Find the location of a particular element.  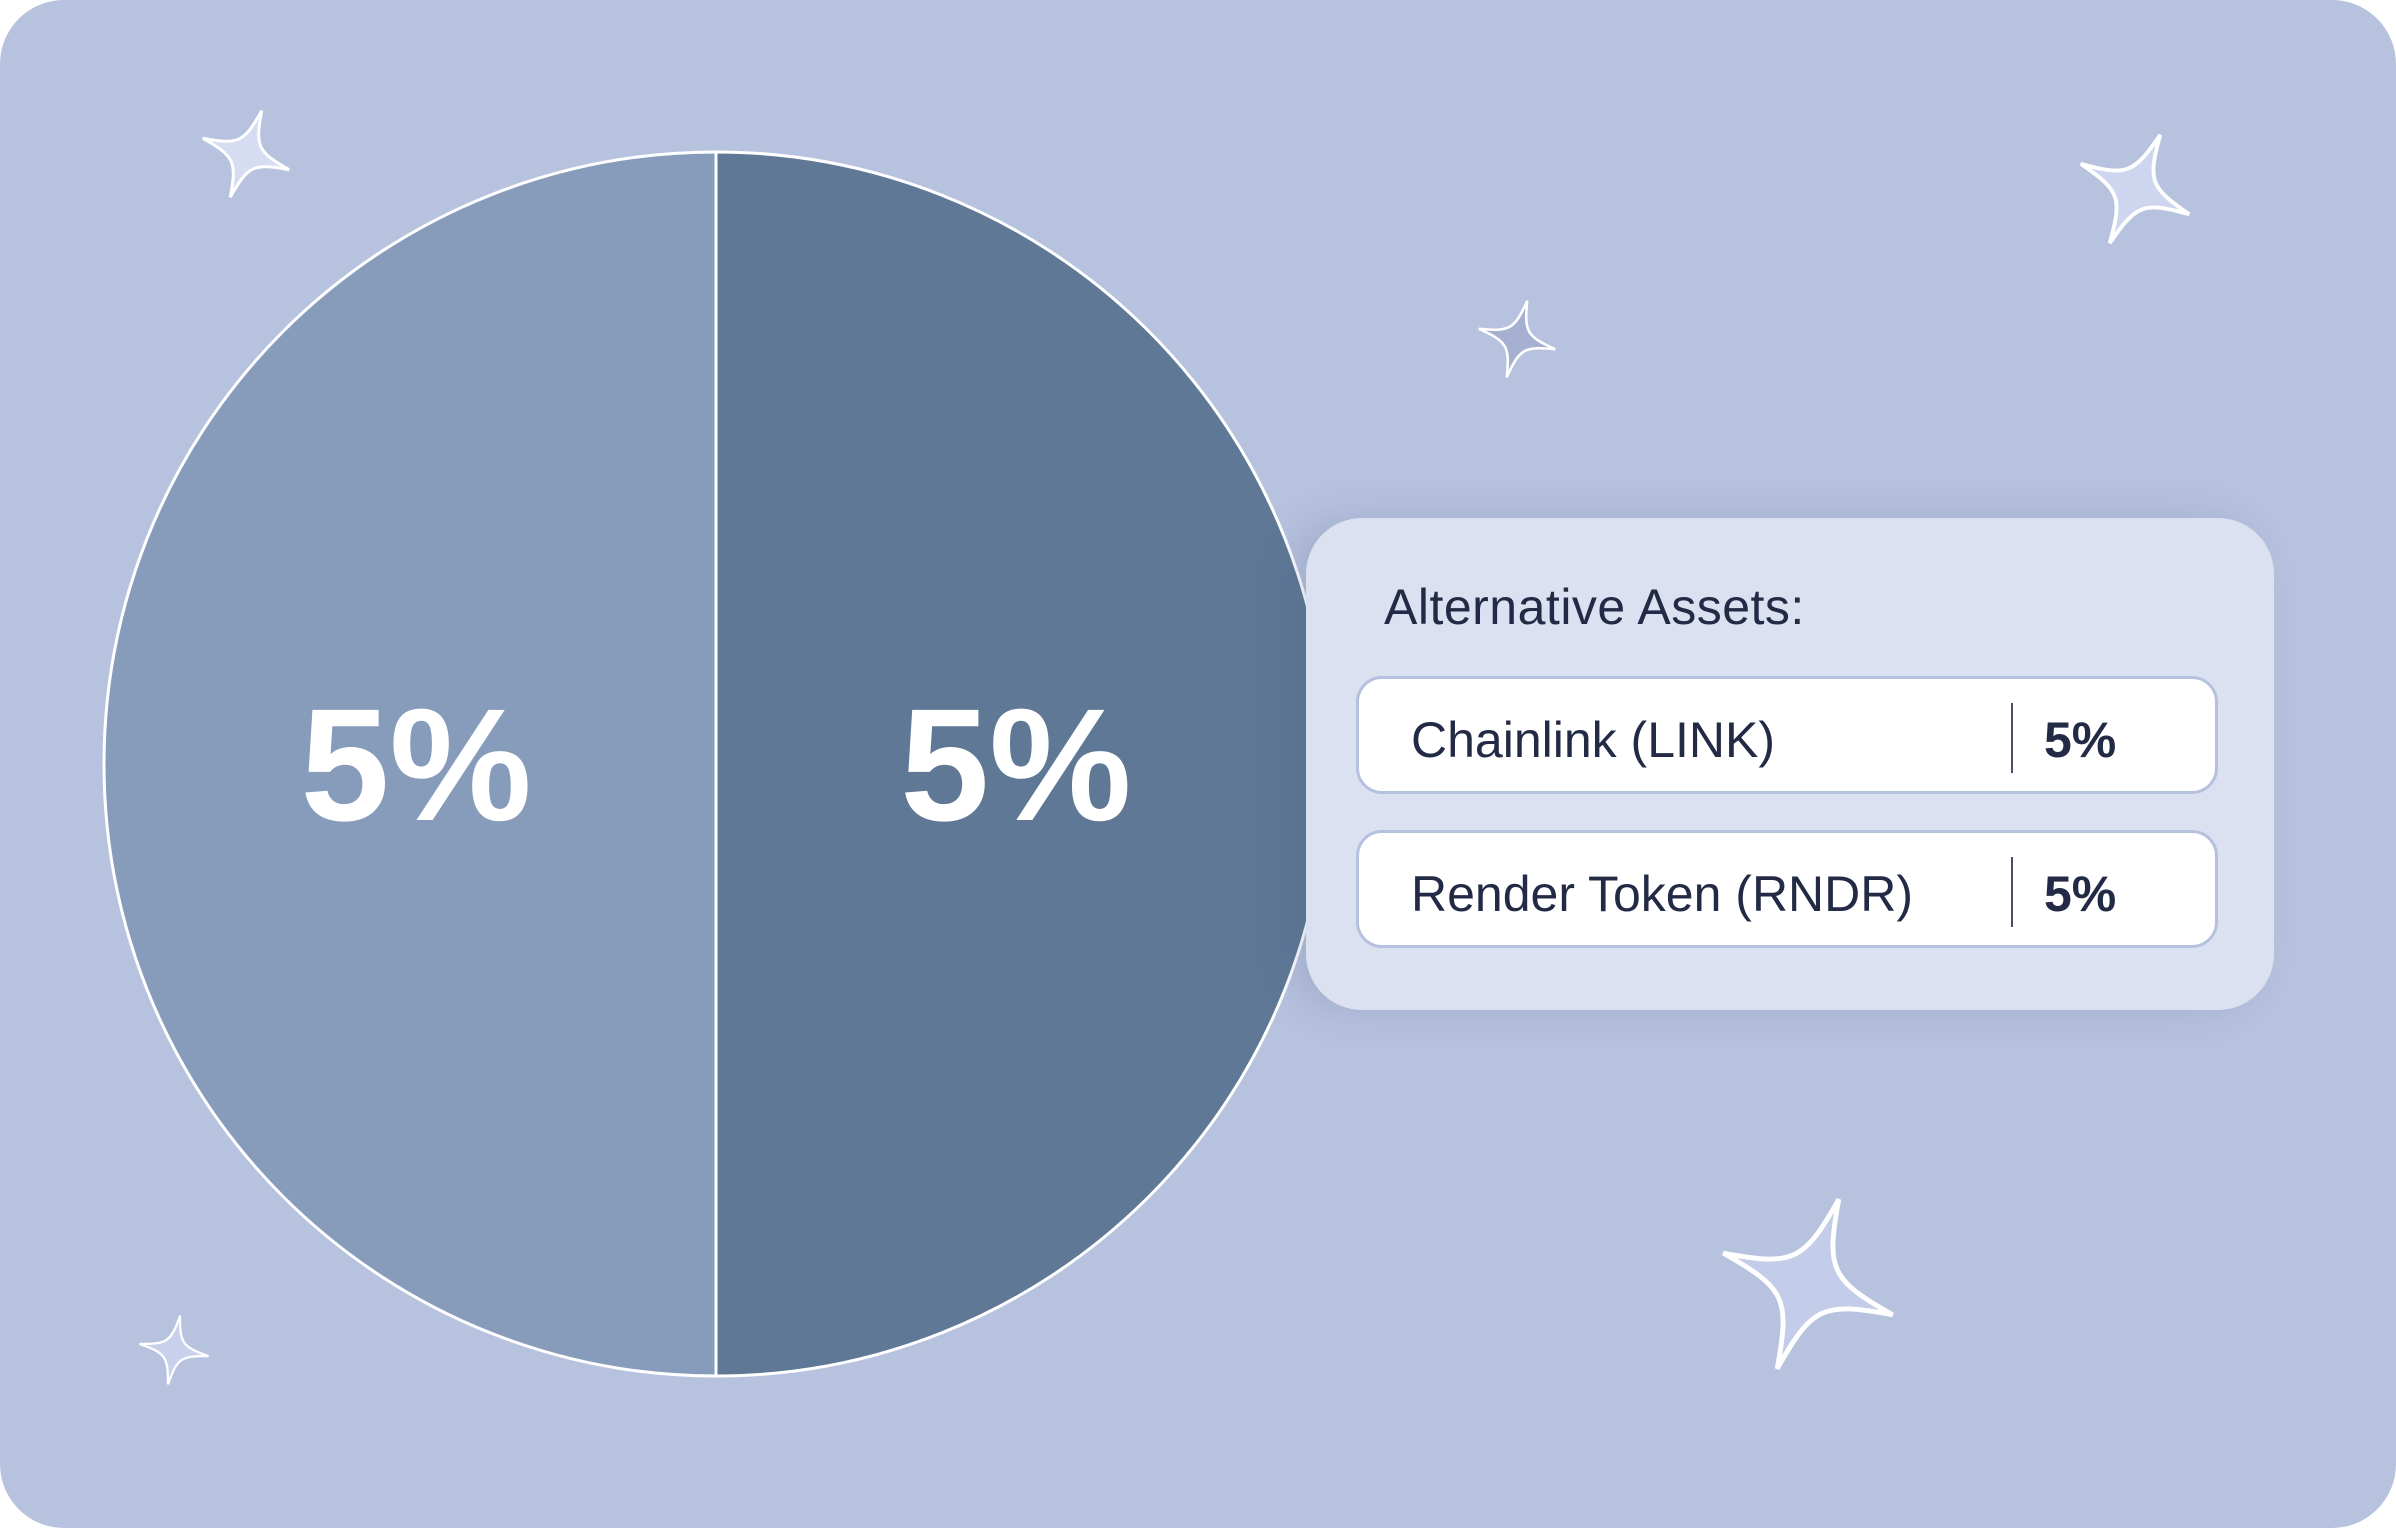

legend-item-name: Chainlink (LINK) is located at coordinates (1593, 740).